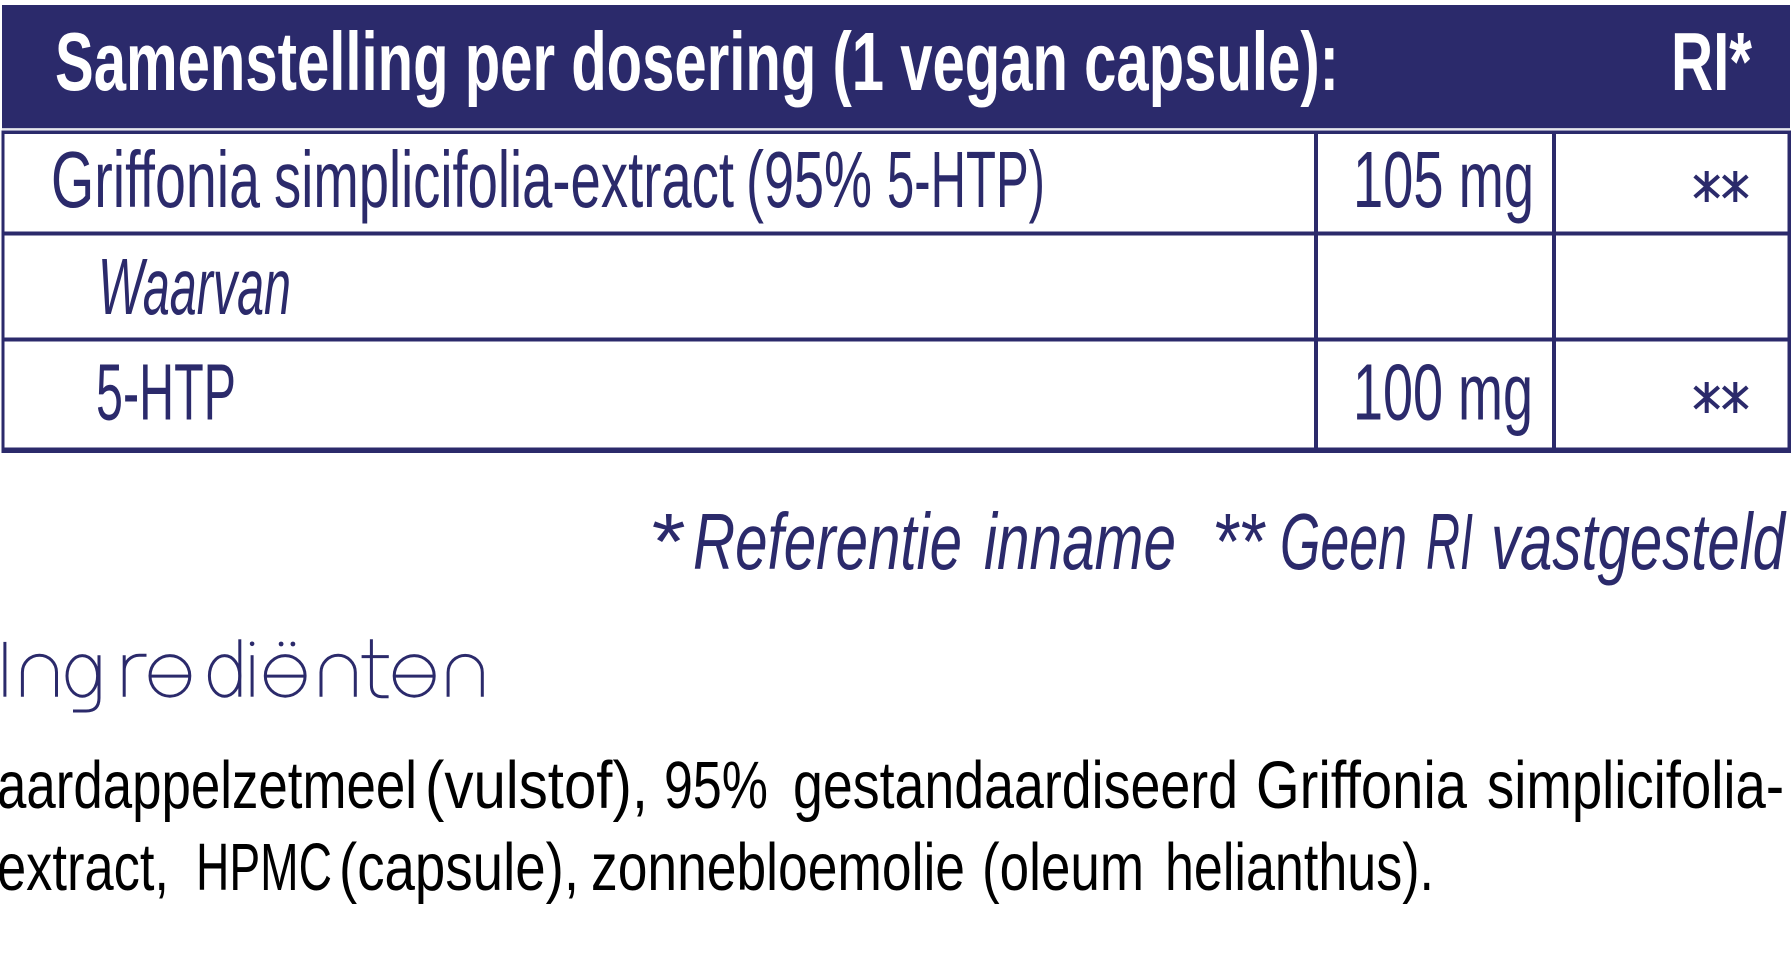 This screenshot has height=958, width=1792. What do you see at coordinates (809, 179) in the screenshot?
I see `svg-text: (95%` at bounding box center [809, 179].